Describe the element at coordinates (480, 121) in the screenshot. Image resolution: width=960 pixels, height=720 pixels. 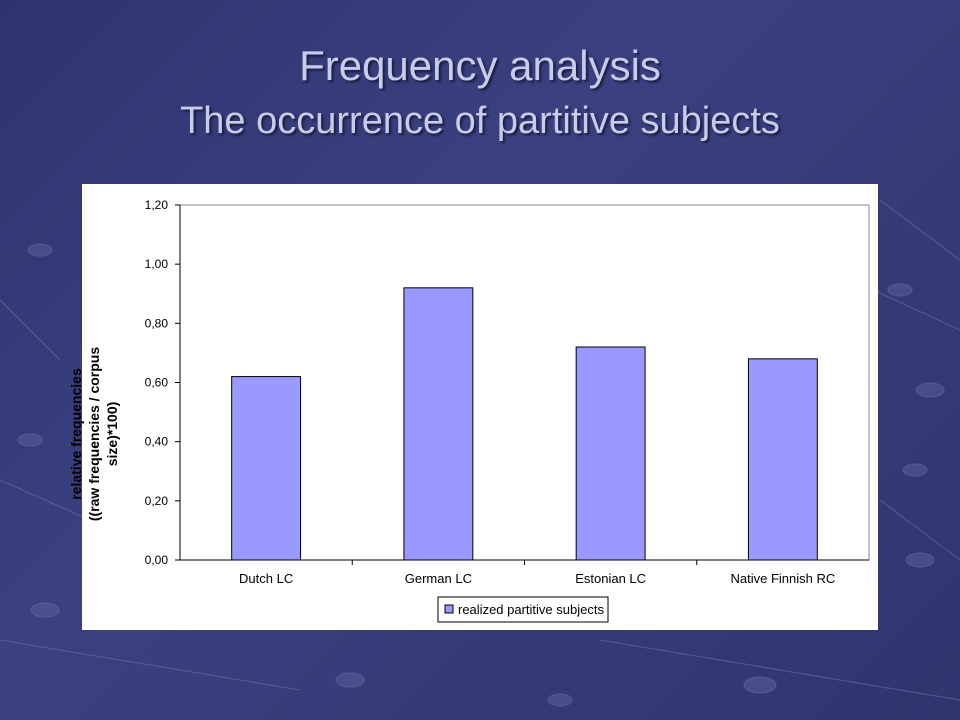
I see `slide-subtitle: The occurrence of partitive subjects` at that location.